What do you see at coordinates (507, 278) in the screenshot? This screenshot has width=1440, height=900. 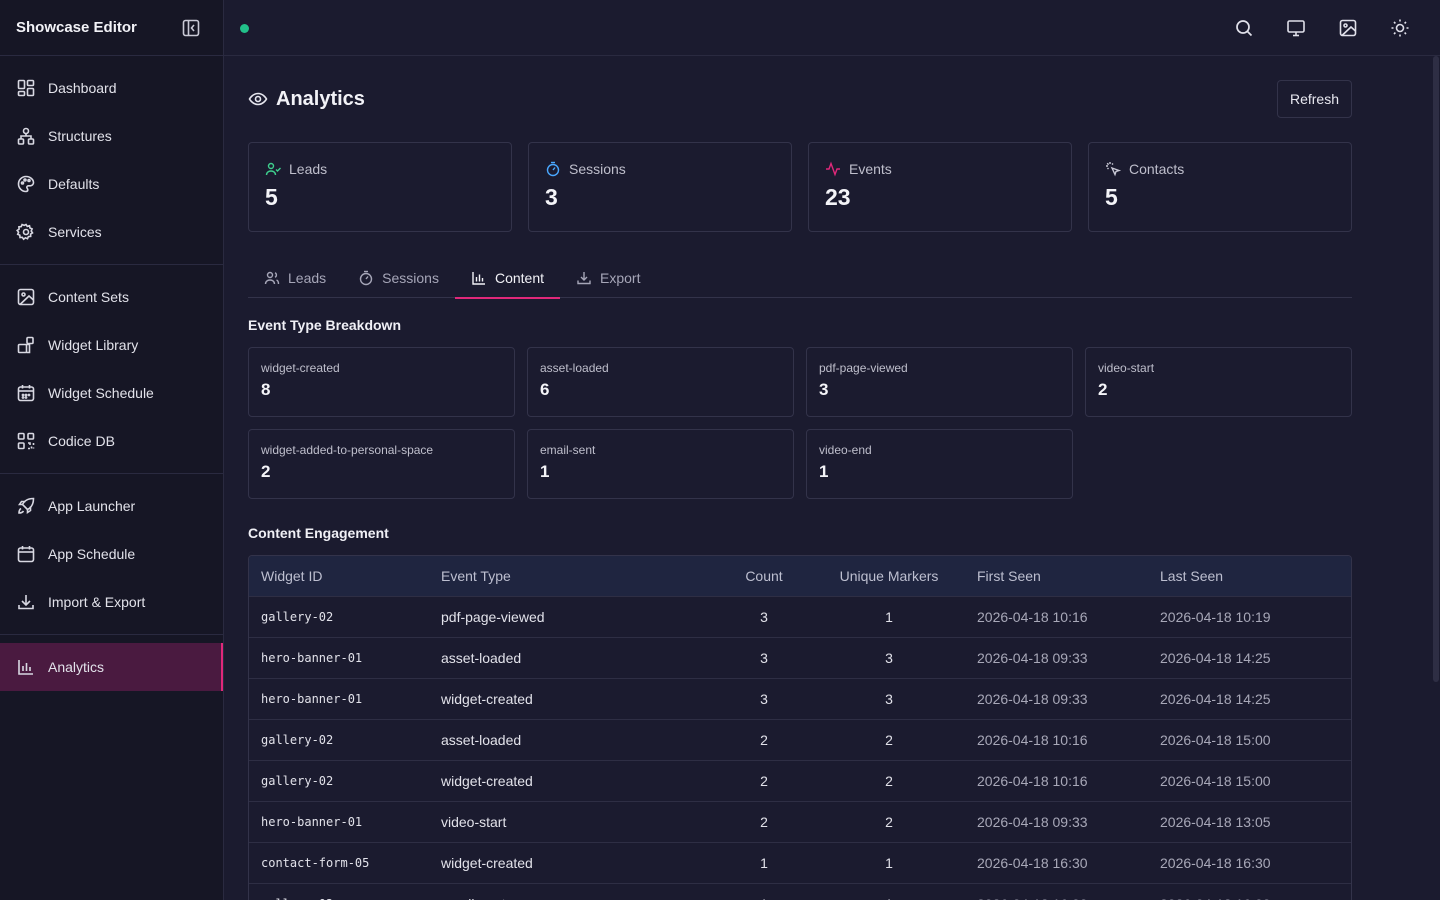 I see `tab-content: Content` at bounding box center [507, 278].